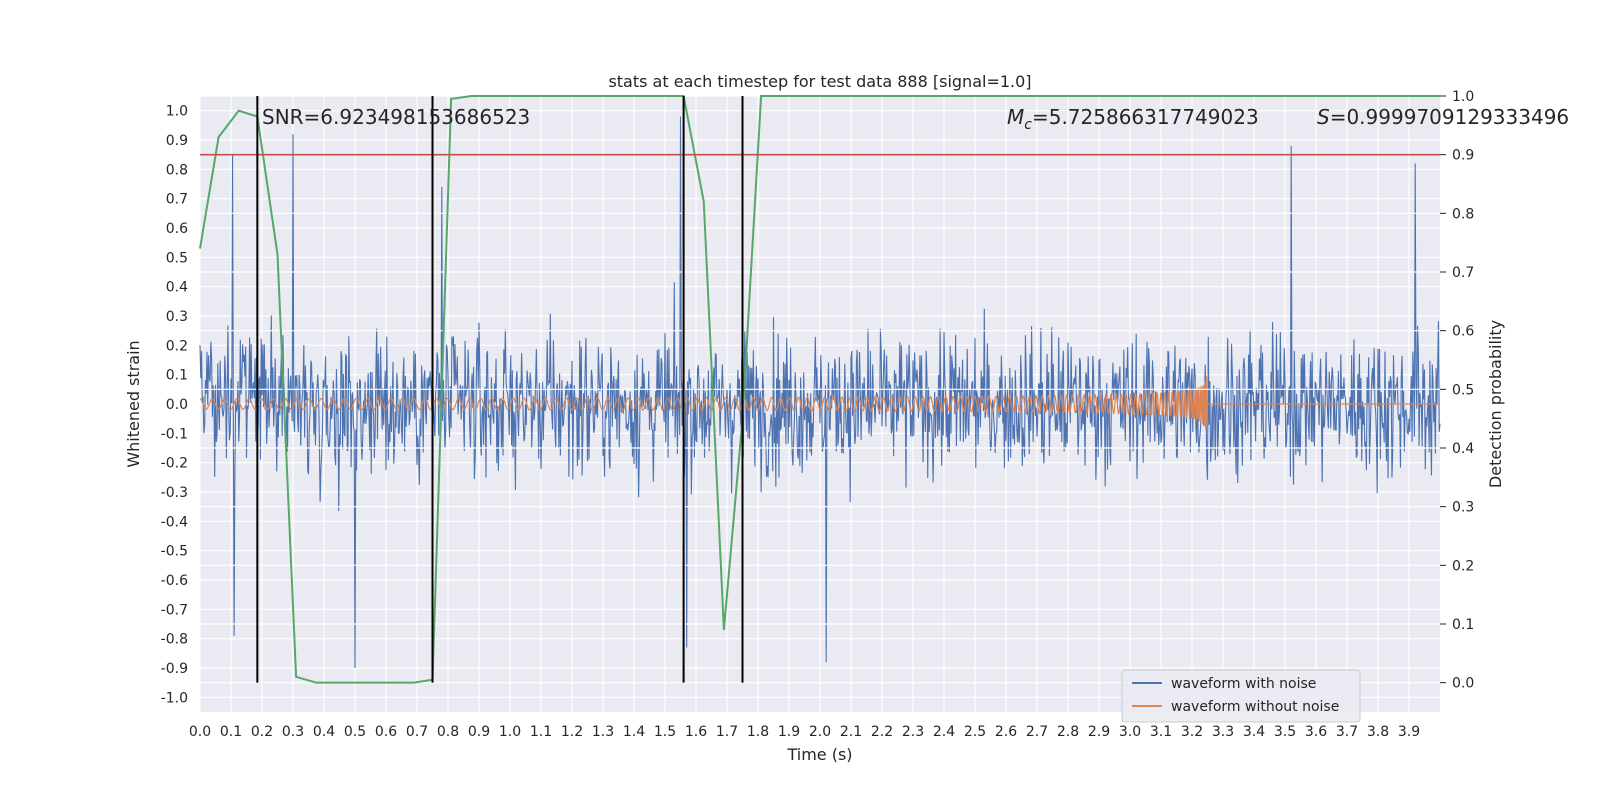 This screenshot has width=1600, height=800. What do you see at coordinates (665, 732) in the screenshot?
I see `x-tick-label: 1.5` at bounding box center [665, 732].